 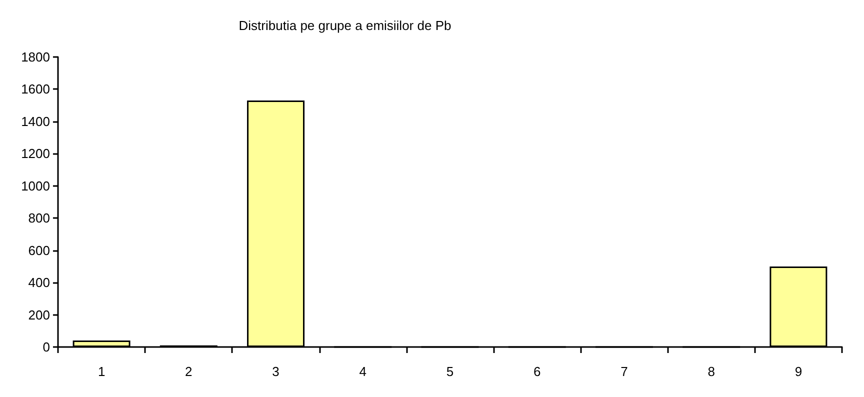 What do you see at coordinates (39, 250) in the screenshot?
I see `y-tick-label: 600` at bounding box center [39, 250].